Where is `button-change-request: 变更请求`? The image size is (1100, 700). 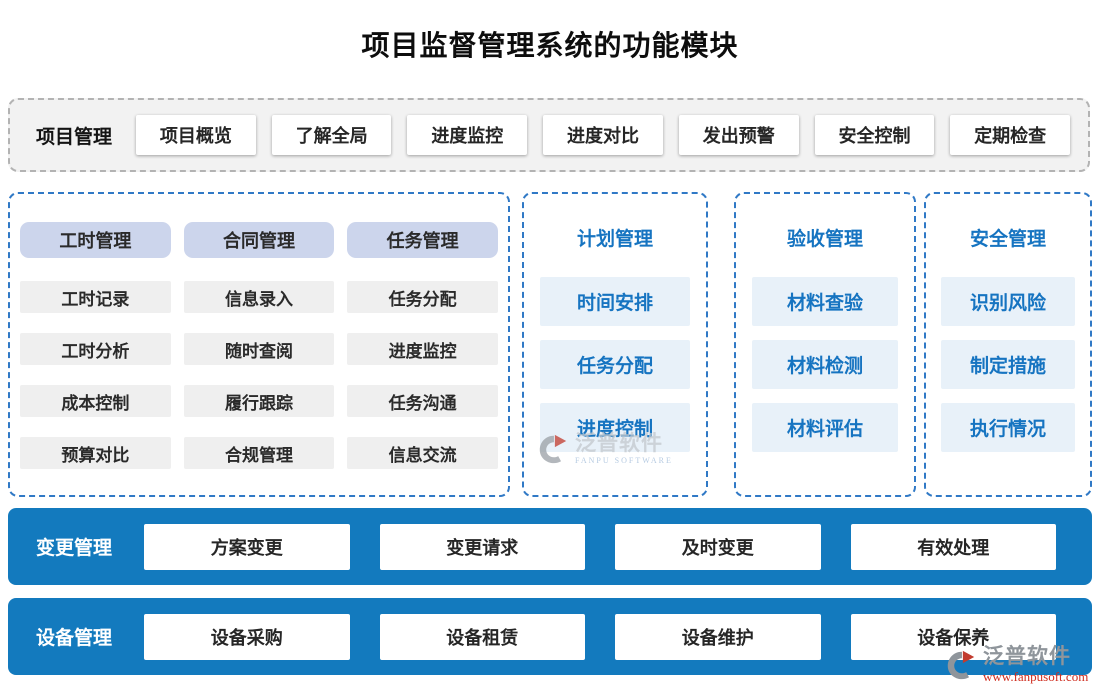 button-change-request: 变更请求 is located at coordinates (482, 546).